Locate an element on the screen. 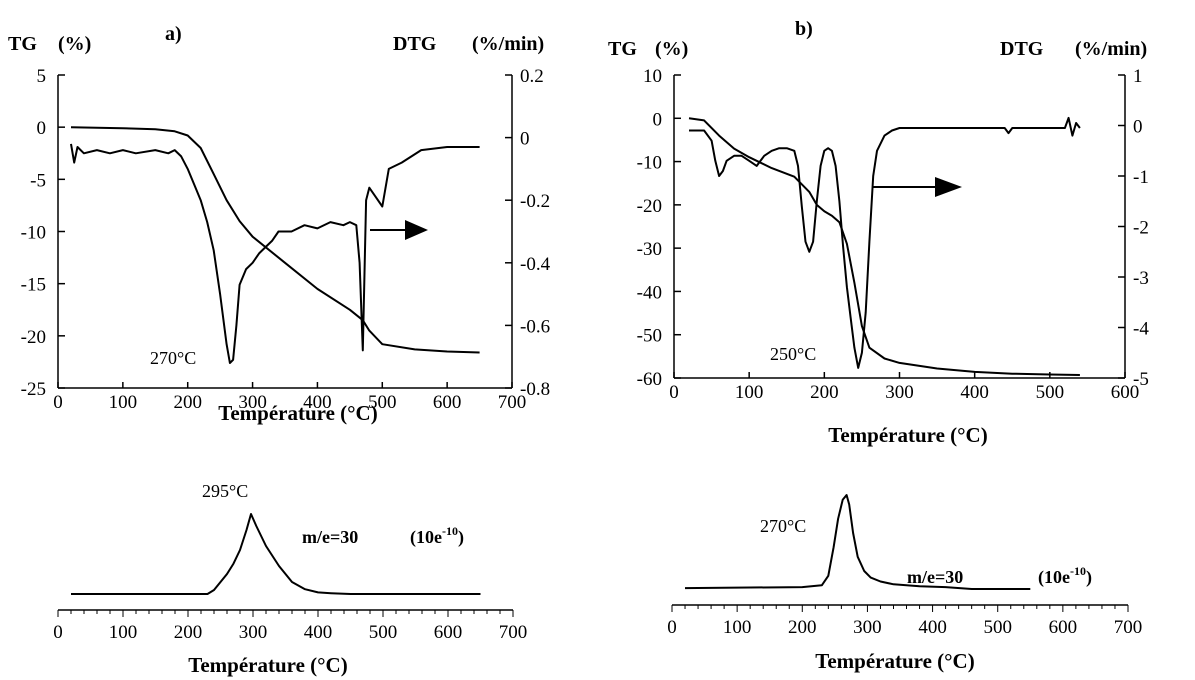 The image size is (1195, 680). me-a-unit-close: ) is located at coordinates (461, 537).